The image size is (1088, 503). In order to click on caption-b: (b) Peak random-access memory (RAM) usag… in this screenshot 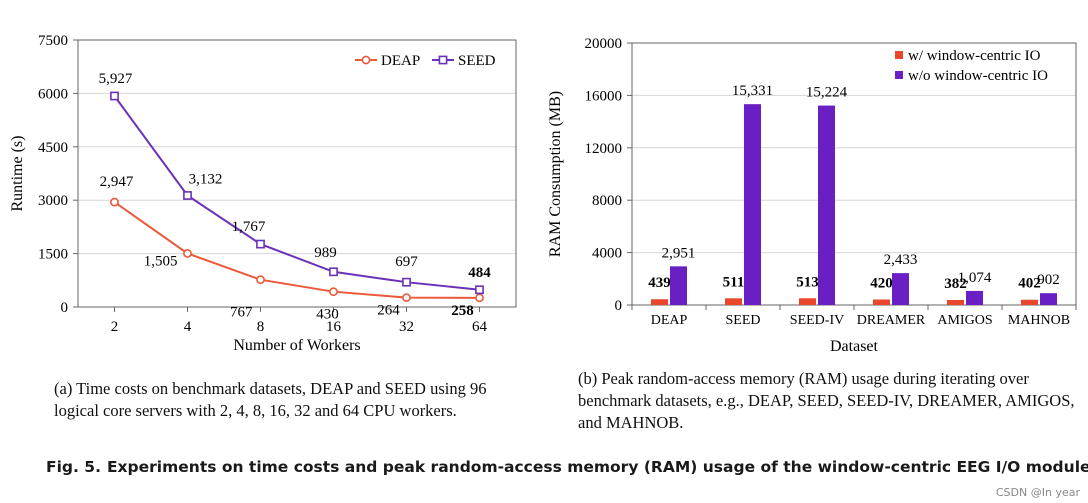, I will do `click(826, 400)`.